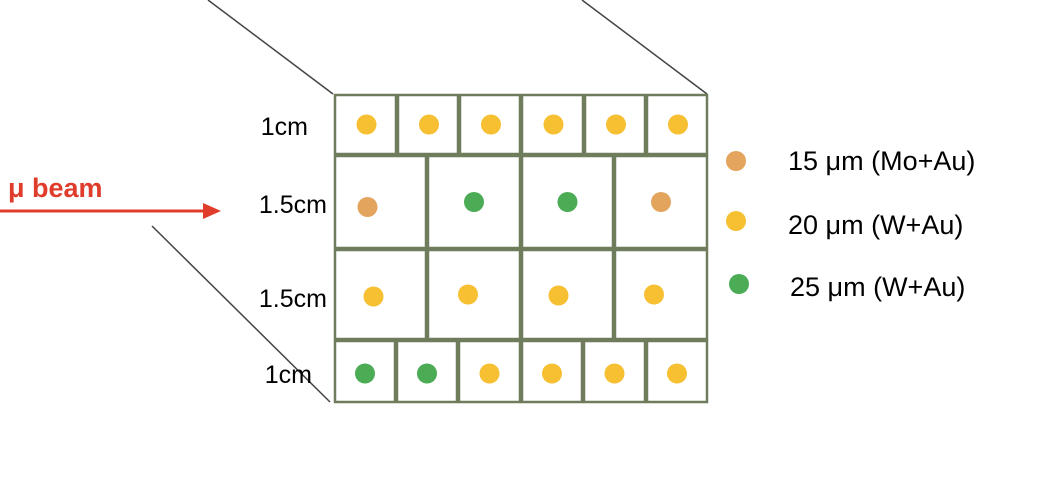  Describe the element at coordinates (739, 284) in the screenshot. I see `legend-dot-green` at that location.